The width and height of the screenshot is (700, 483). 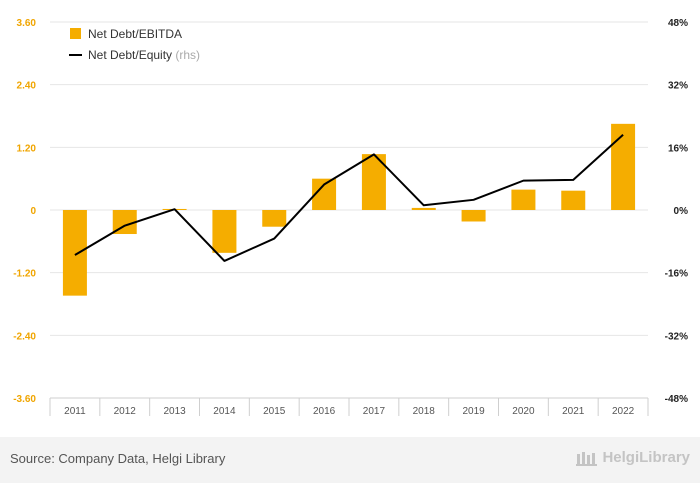 What do you see at coordinates (324, 411) in the screenshot?
I see `x-tick-label: 2016` at bounding box center [324, 411].